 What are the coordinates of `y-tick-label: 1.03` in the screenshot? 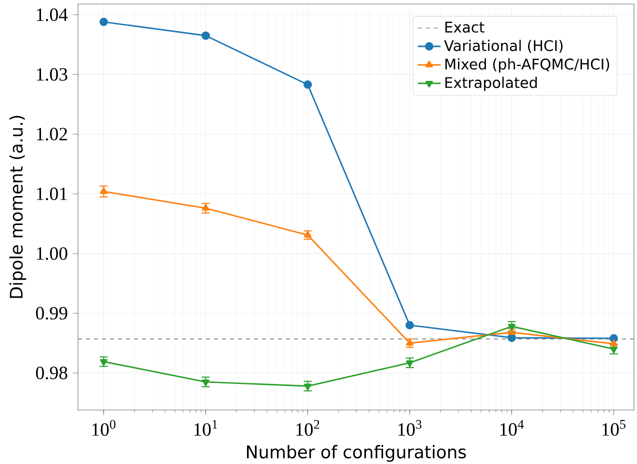 It's located at (52, 74).